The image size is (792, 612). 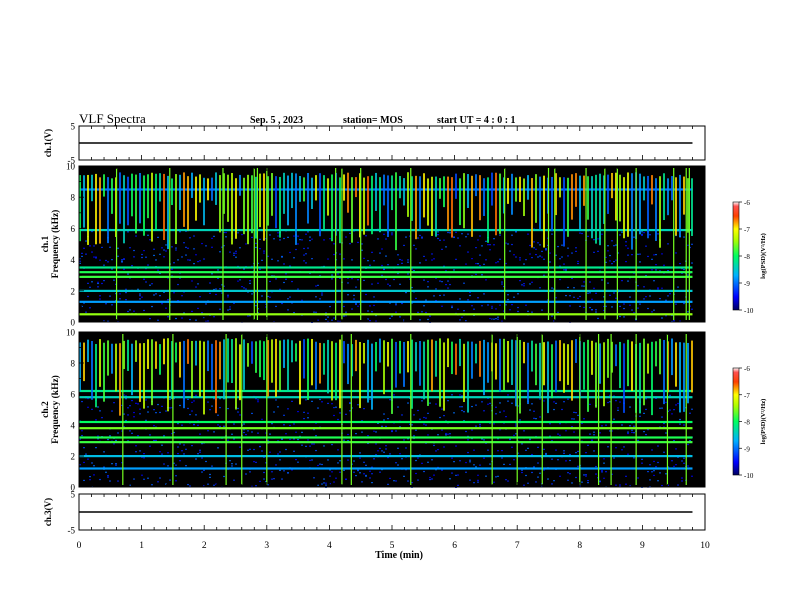 I want to click on y-tick-label: 0, so click(x=73, y=323).